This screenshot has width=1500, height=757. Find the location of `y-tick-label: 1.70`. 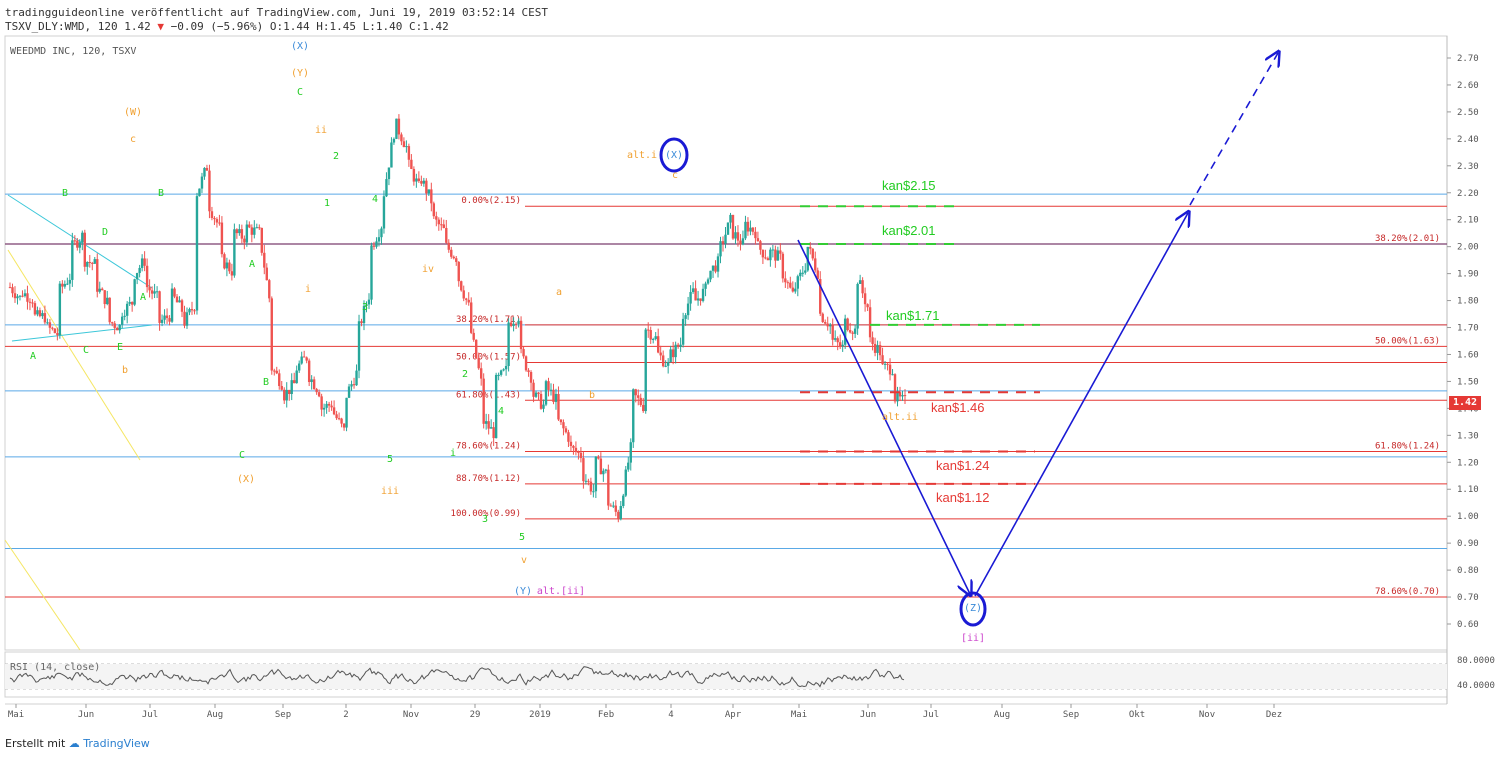

y-tick-label: 1.70 is located at coordinates (1468, 329).